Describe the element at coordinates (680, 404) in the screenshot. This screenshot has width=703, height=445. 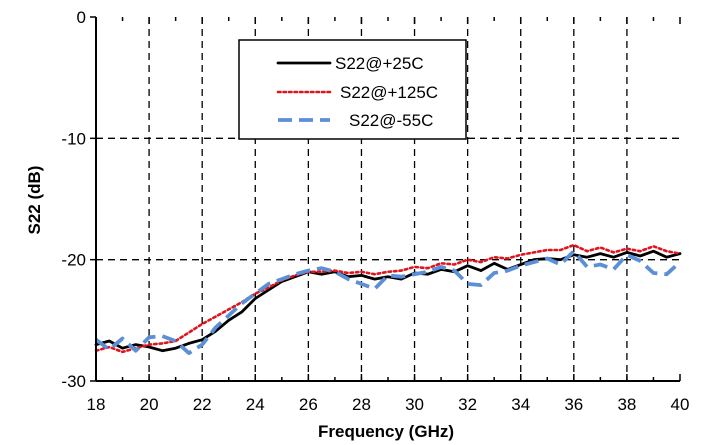
I see `x-tick-label: 40` at that location.